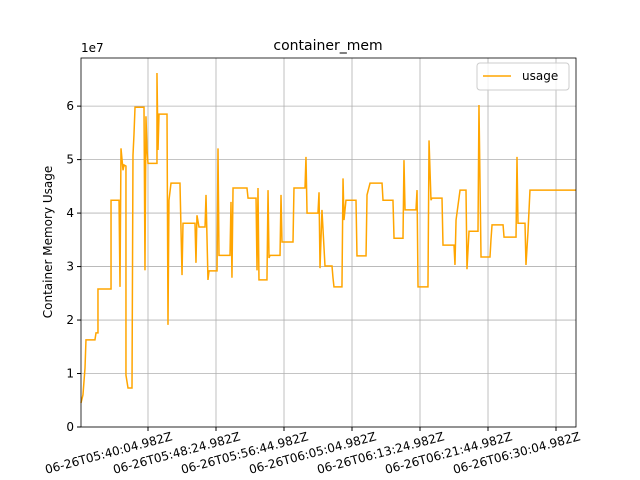 Image resolution: width=640 pixels, height=480 pixels. I want to click on y-offset-label: 1e7, so click(92, 48).